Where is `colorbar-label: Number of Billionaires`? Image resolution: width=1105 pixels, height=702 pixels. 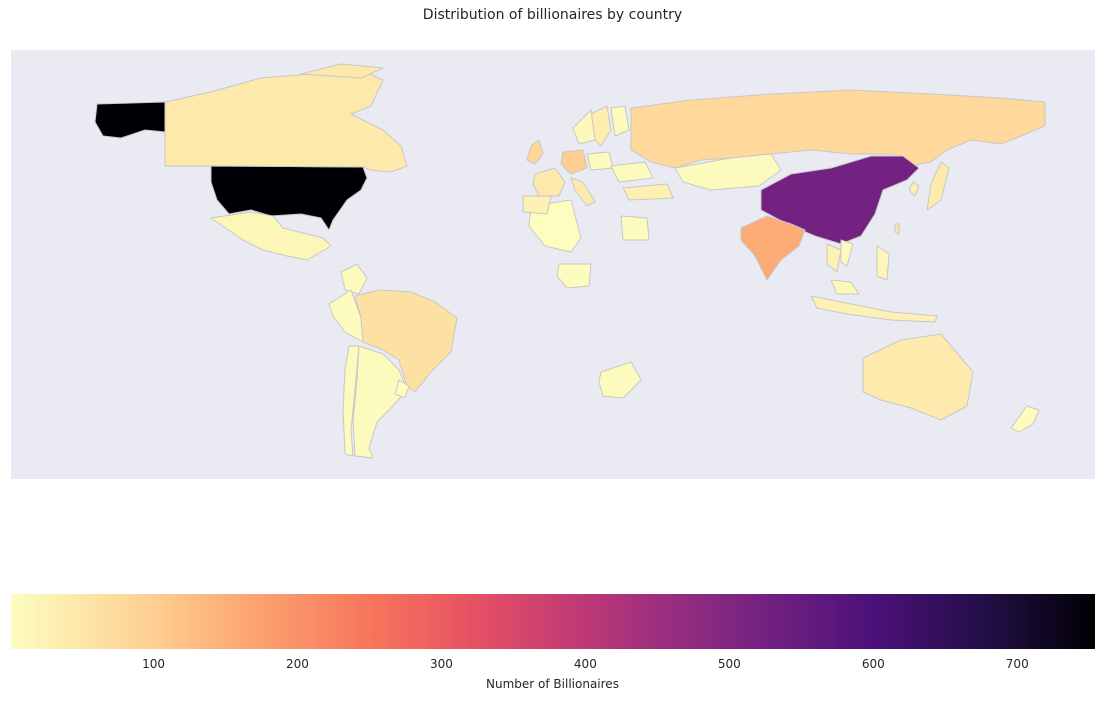
colorbar-label: Number of Billionaires is located at coordinates (552, 684).